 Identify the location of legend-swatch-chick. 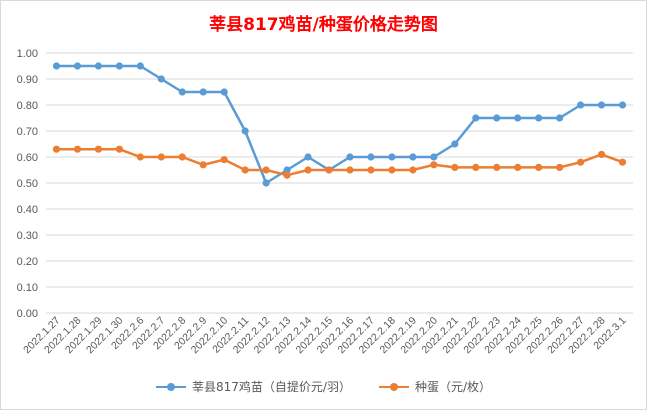
(171, 387).